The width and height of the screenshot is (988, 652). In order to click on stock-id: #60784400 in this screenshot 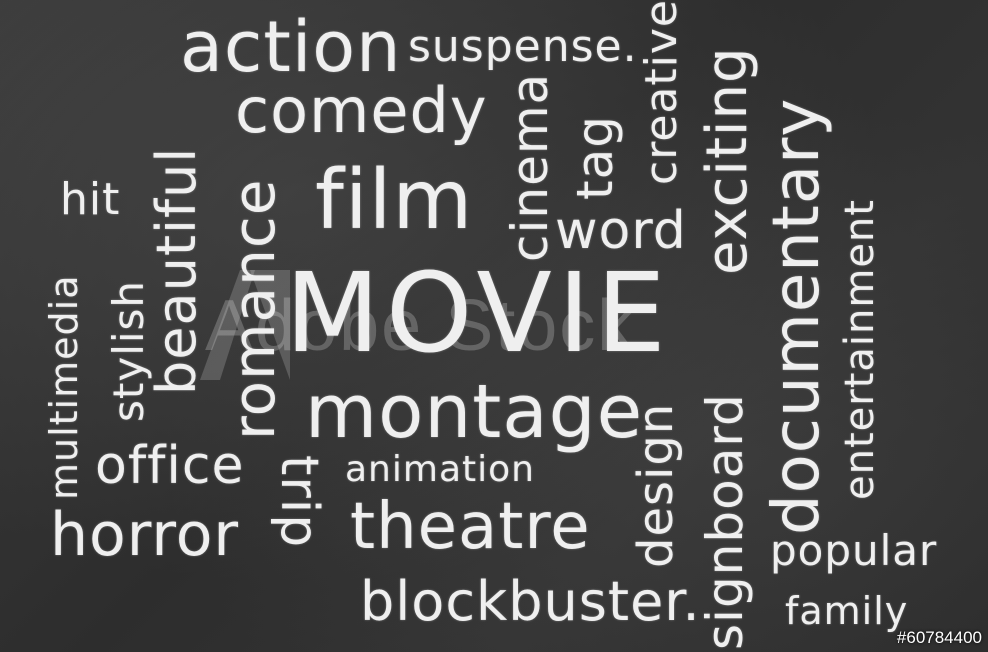, I will do `click(939, 637)`.